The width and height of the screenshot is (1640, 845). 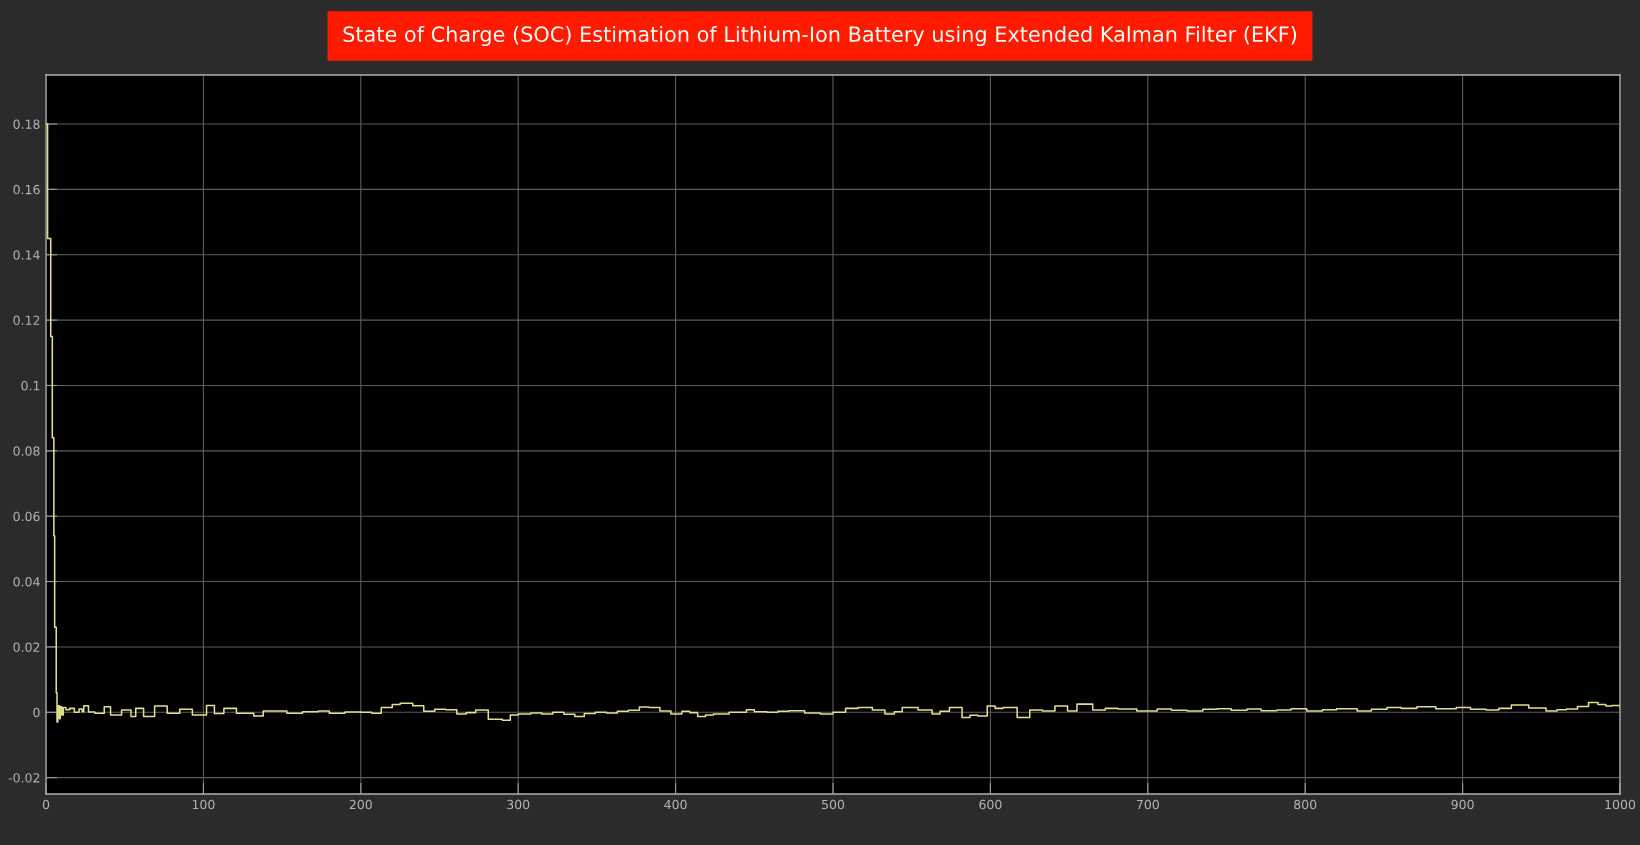 I want to click on x-tick-label: 100, so click(x=203, y=804).